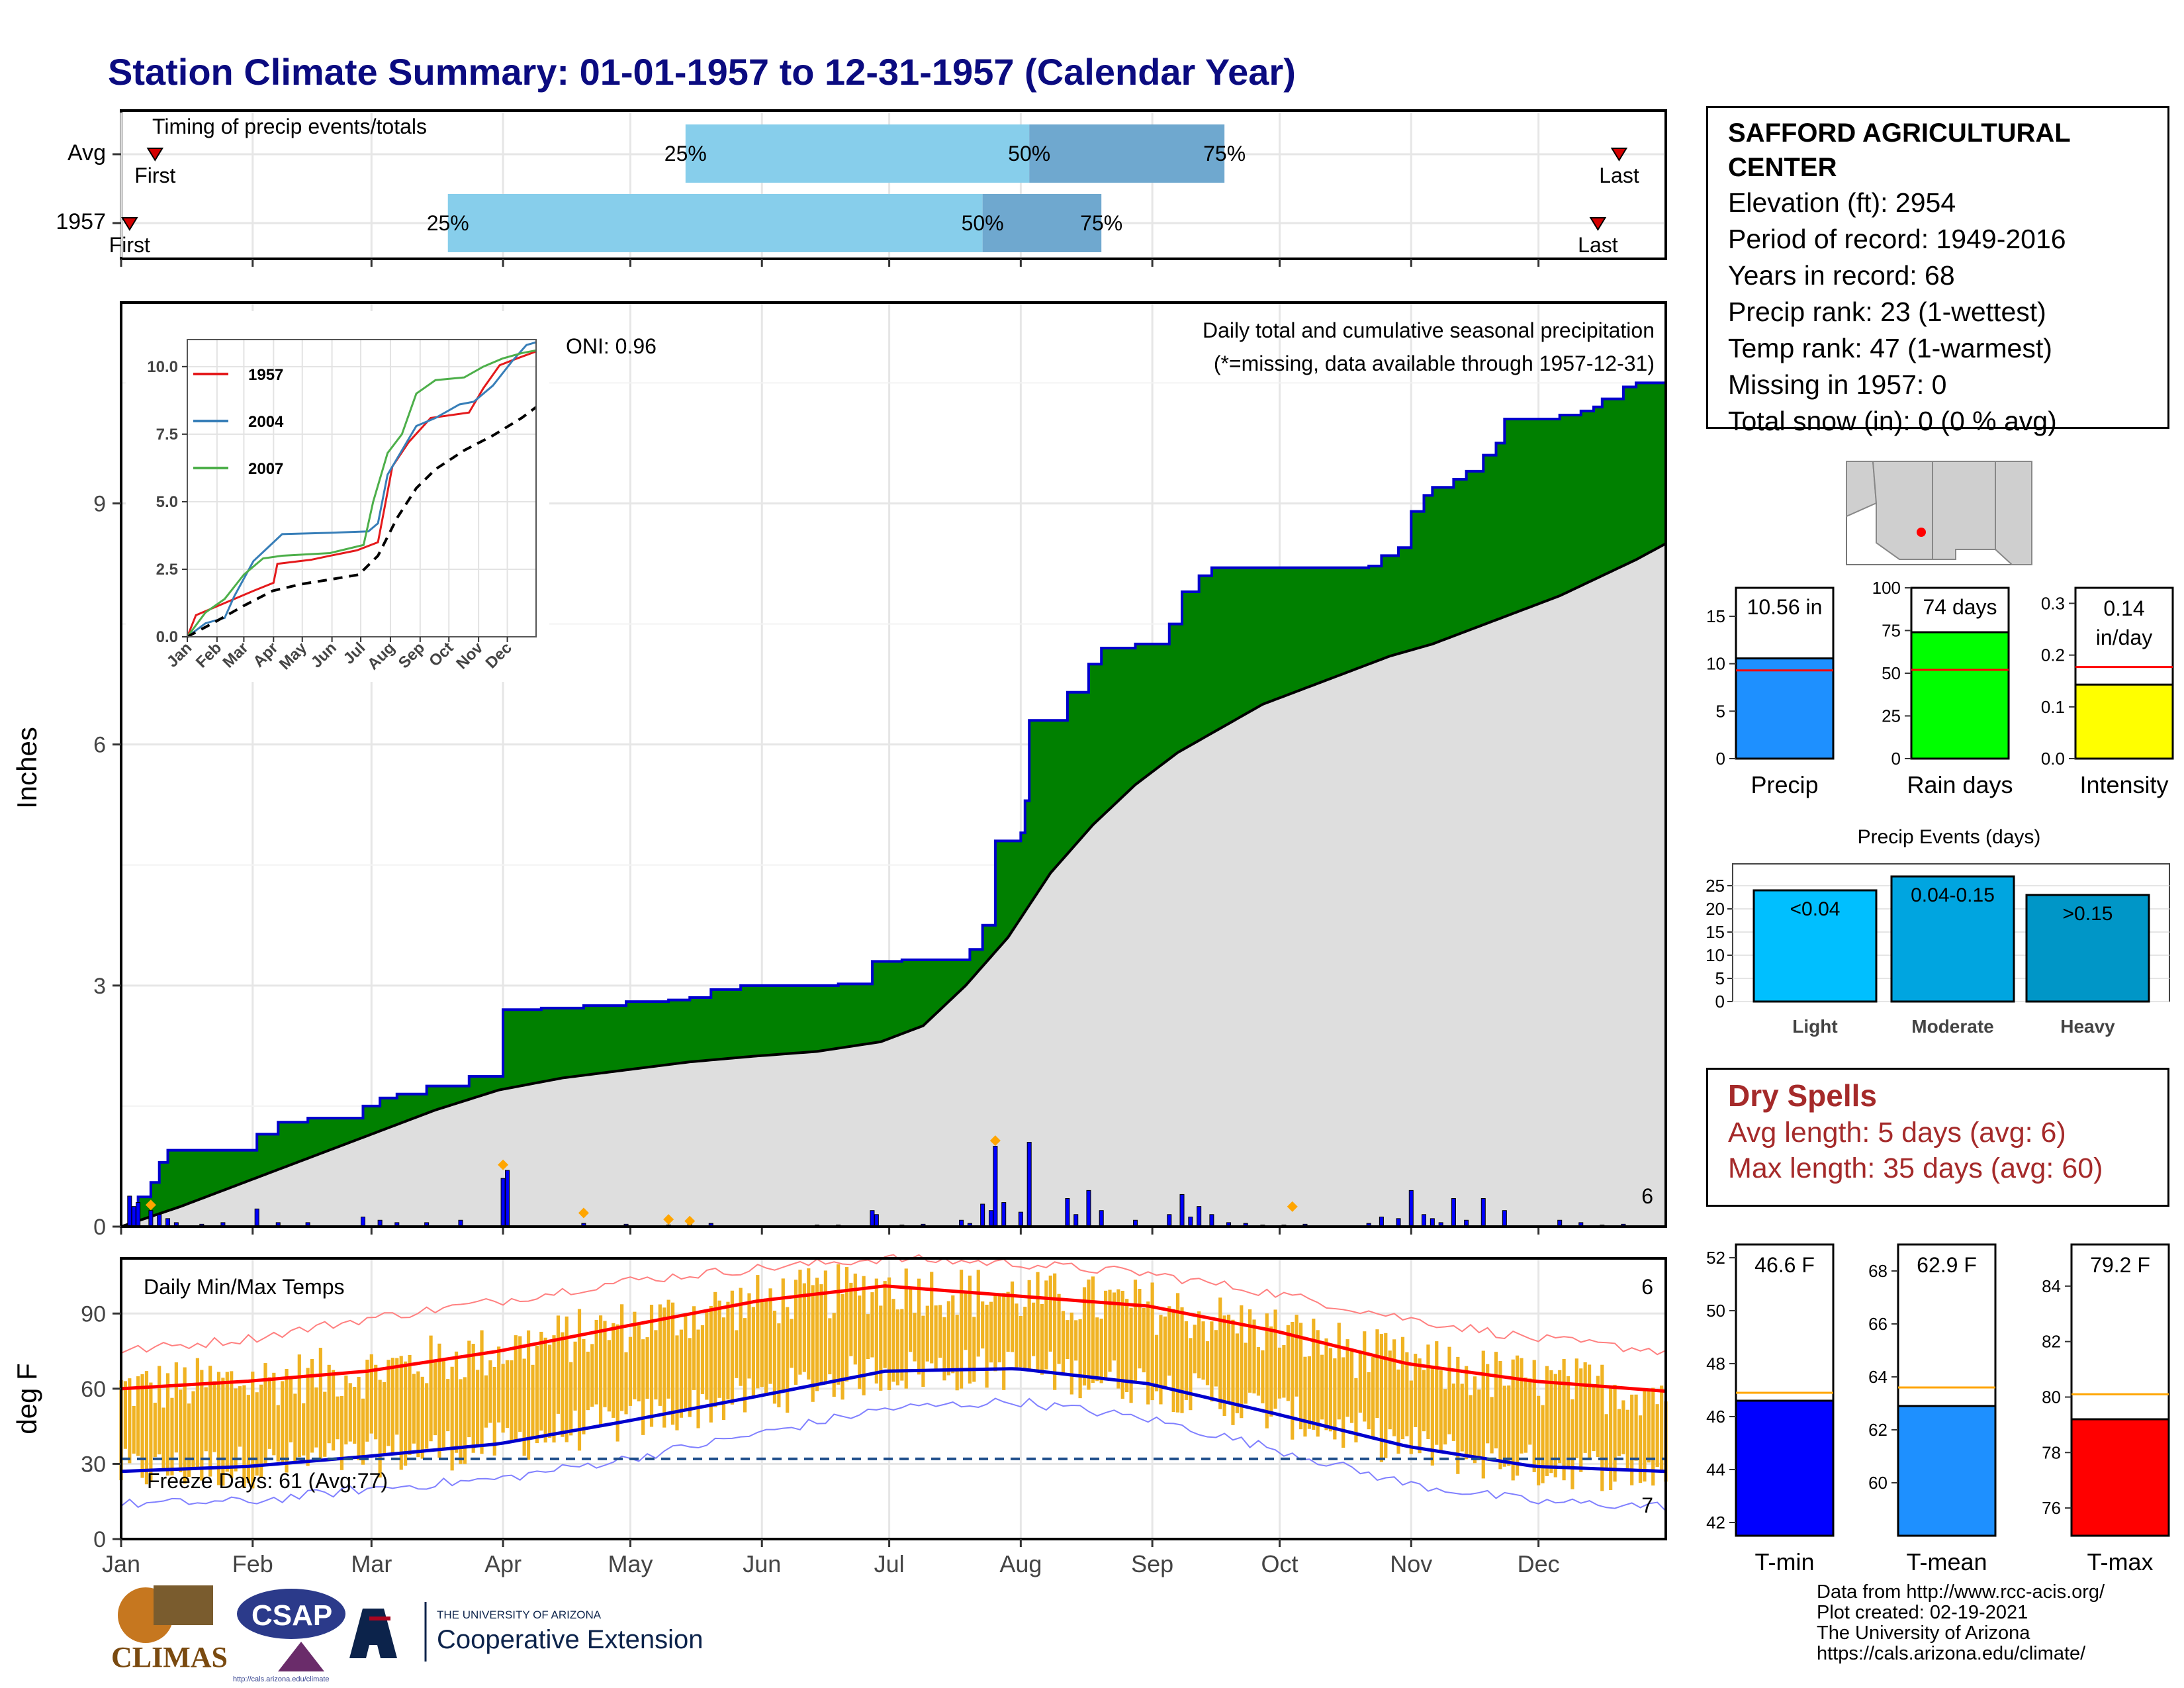 The width and height of the screenshot is (2184, 1688). I want to click on temp-x-tick-label: Dec, so click(1539, 1563).